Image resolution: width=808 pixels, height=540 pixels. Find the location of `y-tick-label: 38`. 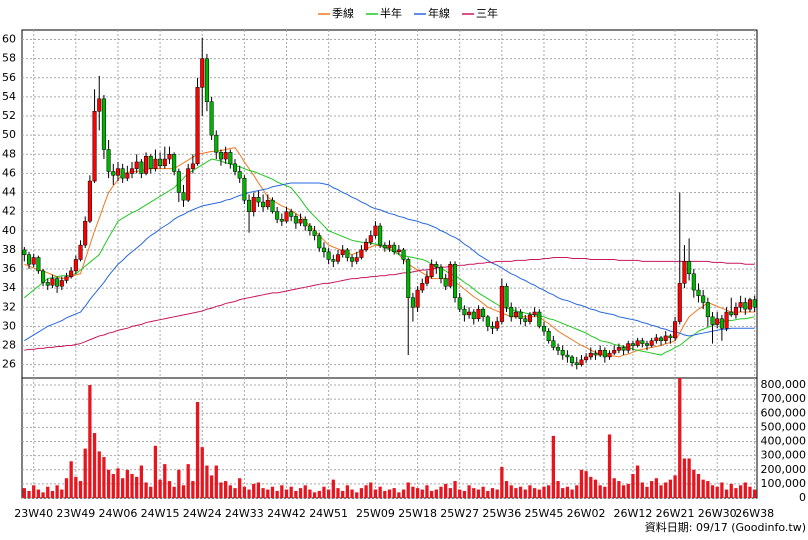

y-tick-label: 38 is located at coordinates (9, 249).